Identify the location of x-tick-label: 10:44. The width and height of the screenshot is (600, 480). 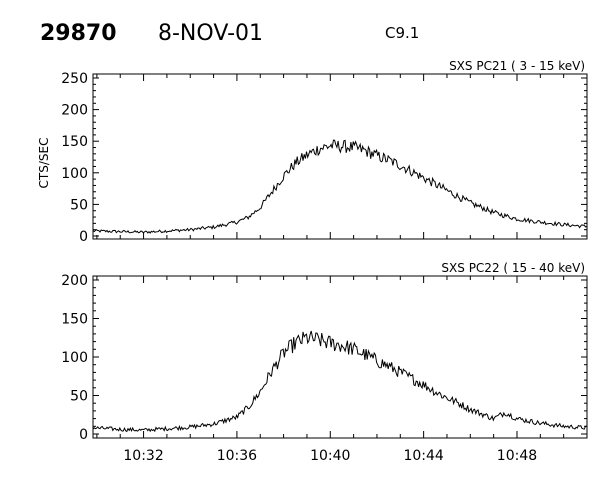
(423, 456).